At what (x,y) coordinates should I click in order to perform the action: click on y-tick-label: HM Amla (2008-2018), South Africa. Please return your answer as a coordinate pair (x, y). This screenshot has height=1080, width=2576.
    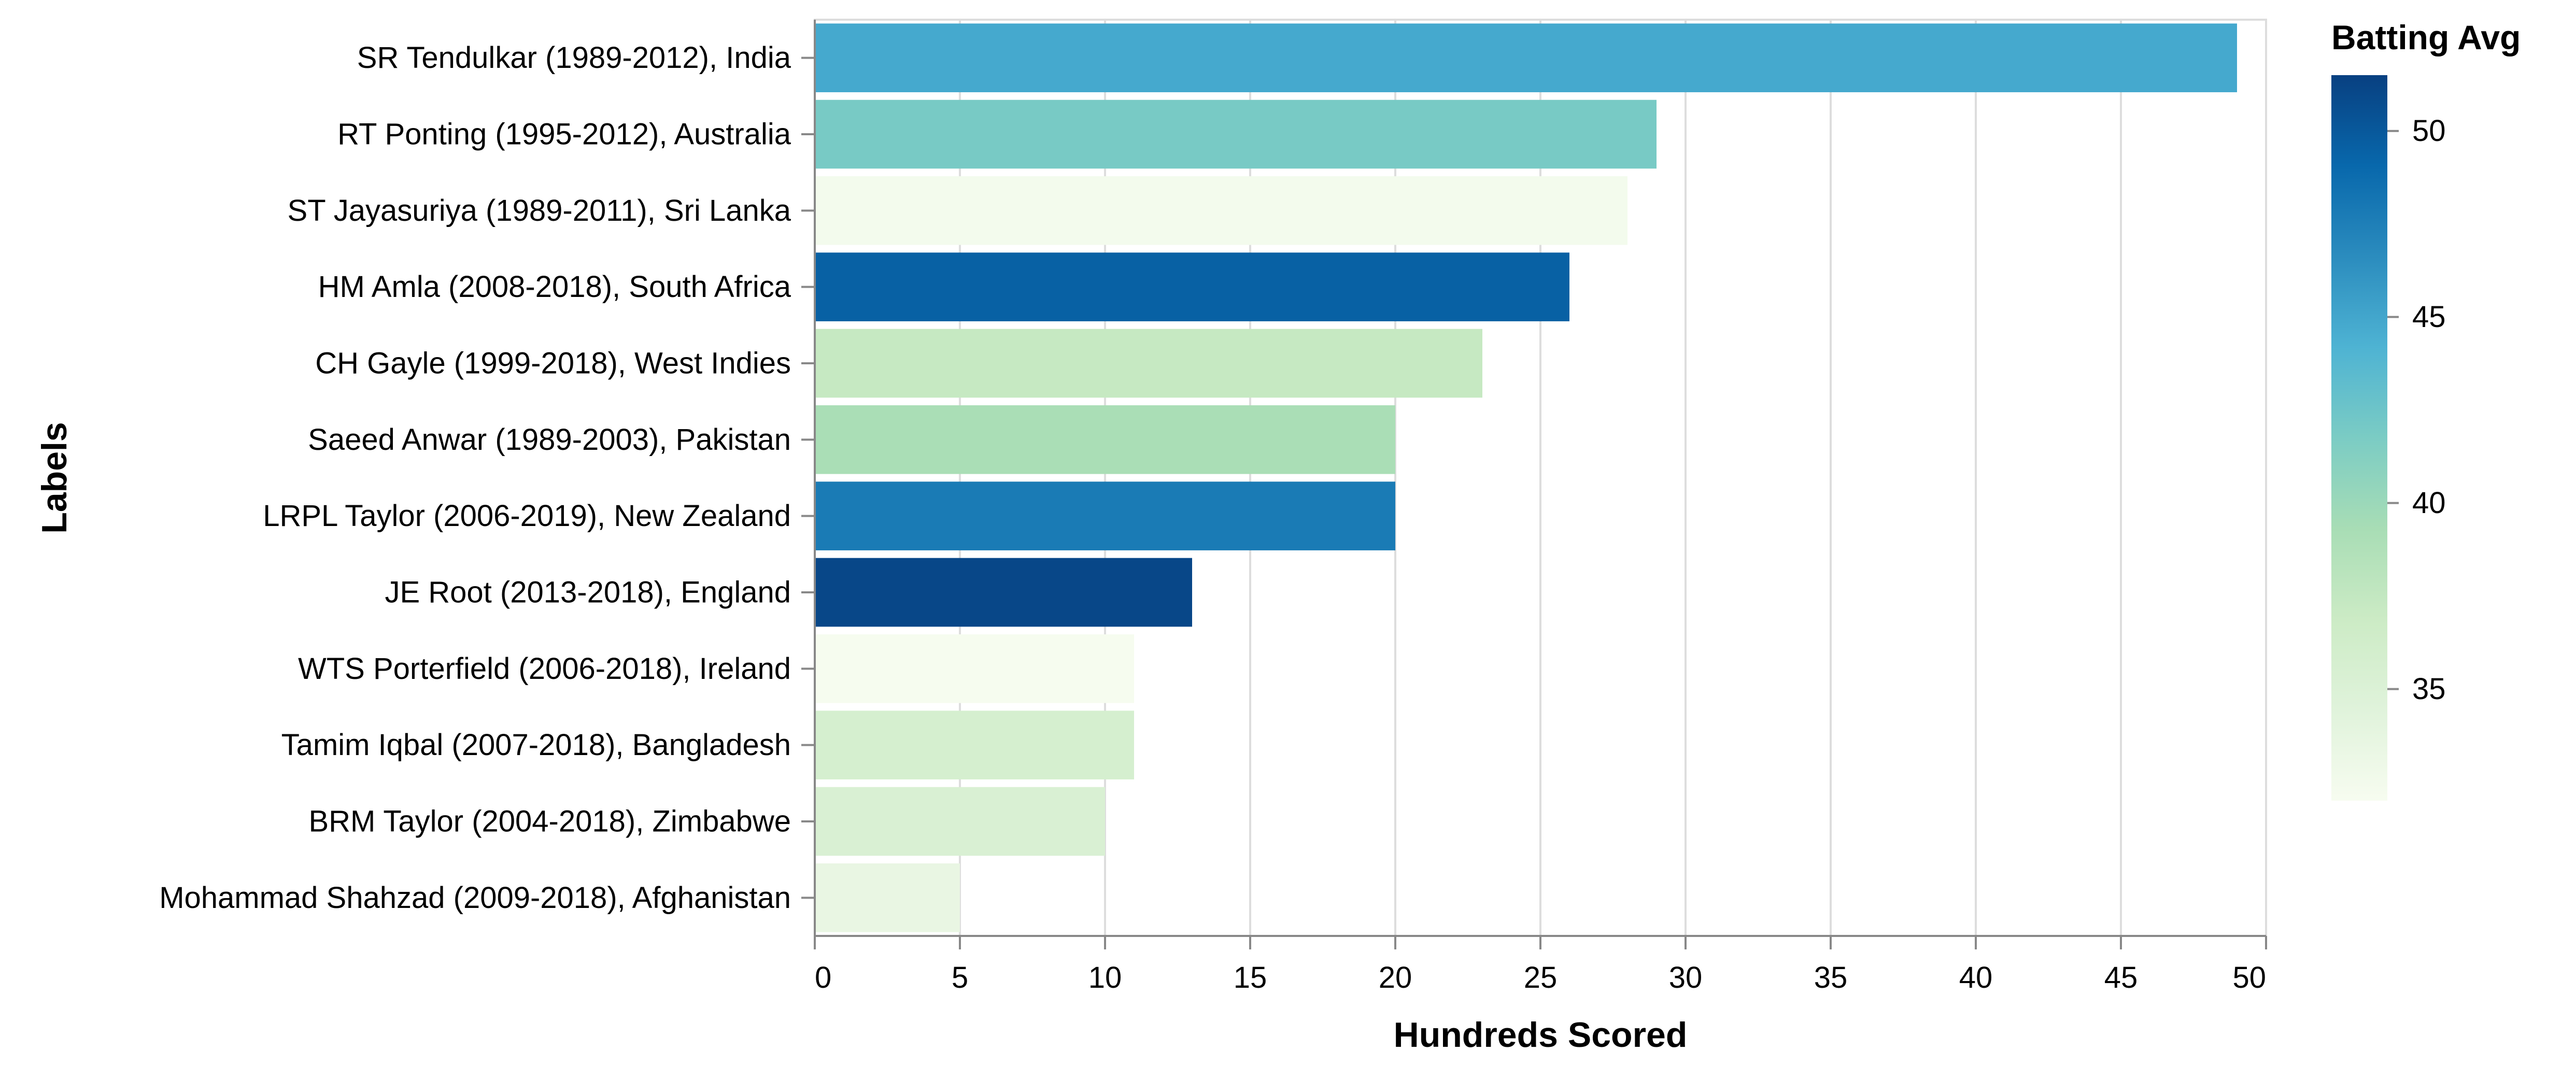
    Looking at the image, I should click on (554, 287).